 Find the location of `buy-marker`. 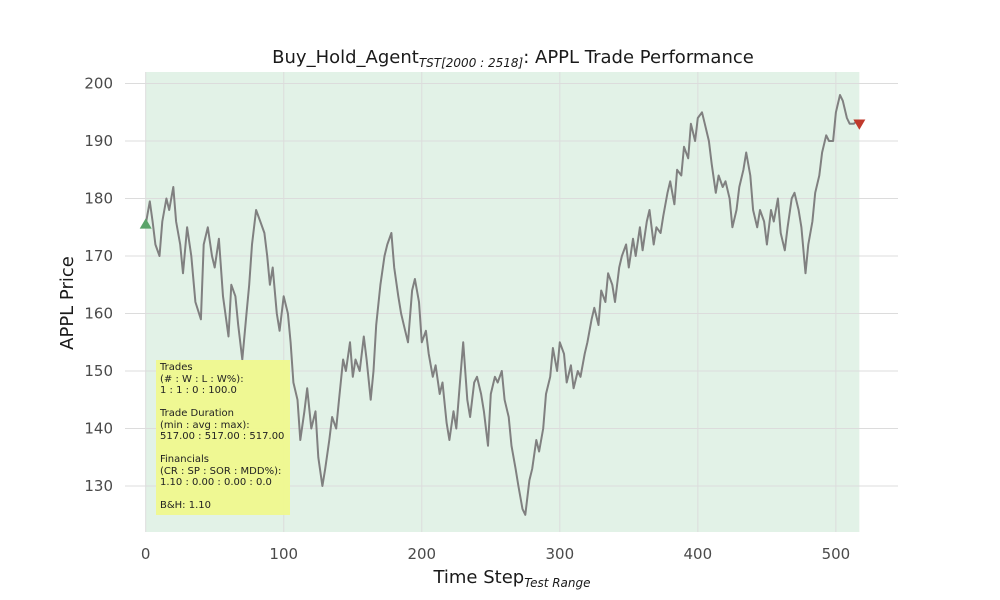

buy-marker is located at coordinates (145, 223).